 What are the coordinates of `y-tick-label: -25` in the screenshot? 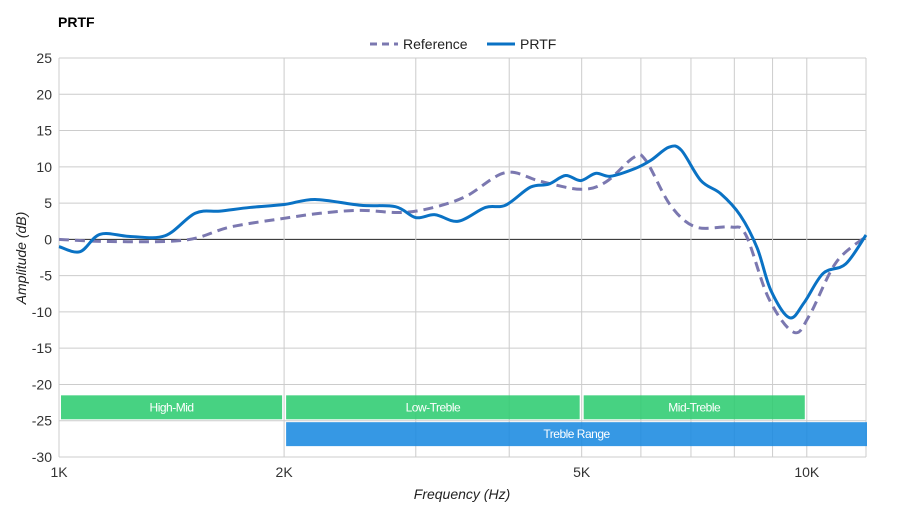 It's located at (42, 421).